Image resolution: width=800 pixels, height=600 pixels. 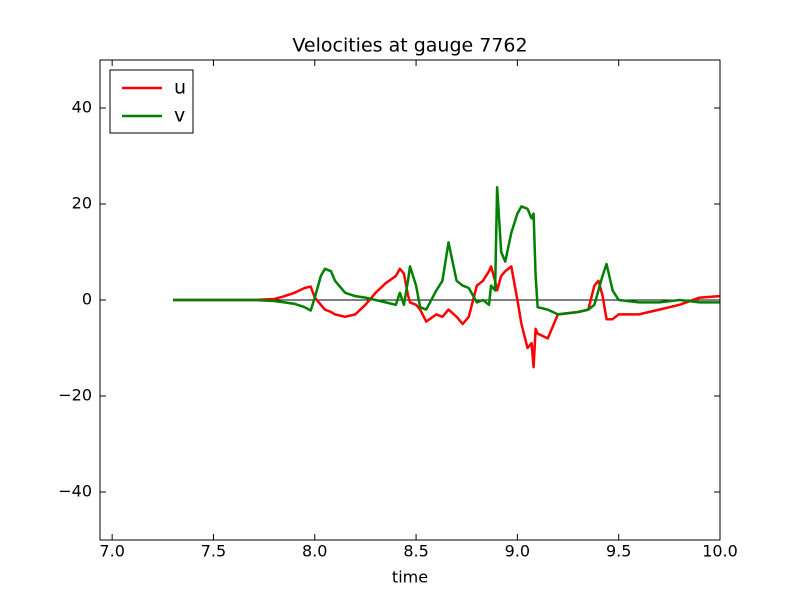 What do you see at coordinates (213, 551) in the screenshot?
I see `x-tick-label: 7.5` at bounding box center [213, 551].